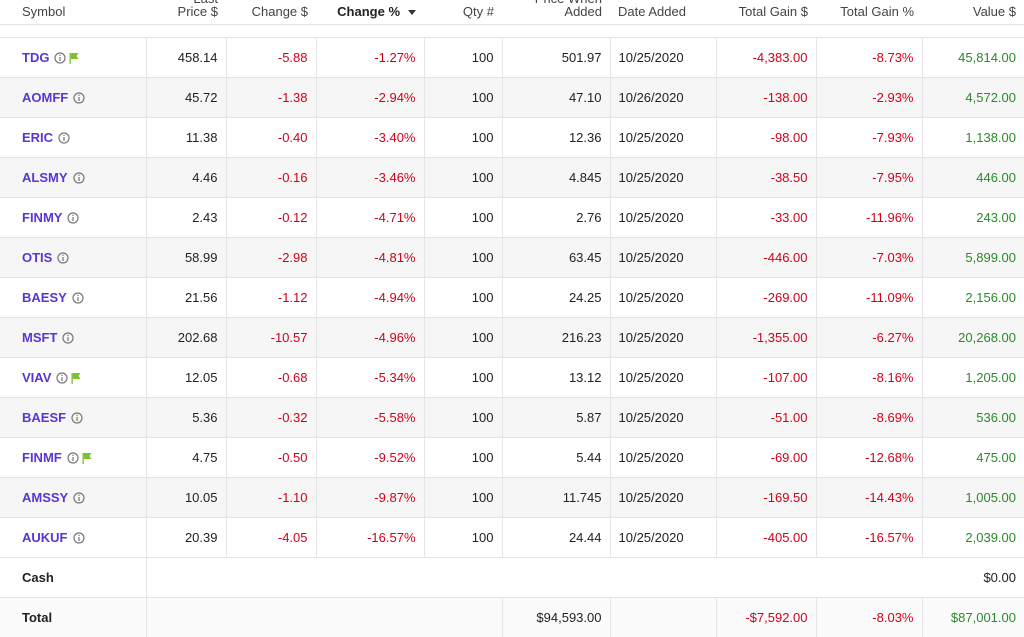 The image size is (1024, 637). I want to click on header-label: Added, so click(583, 11).